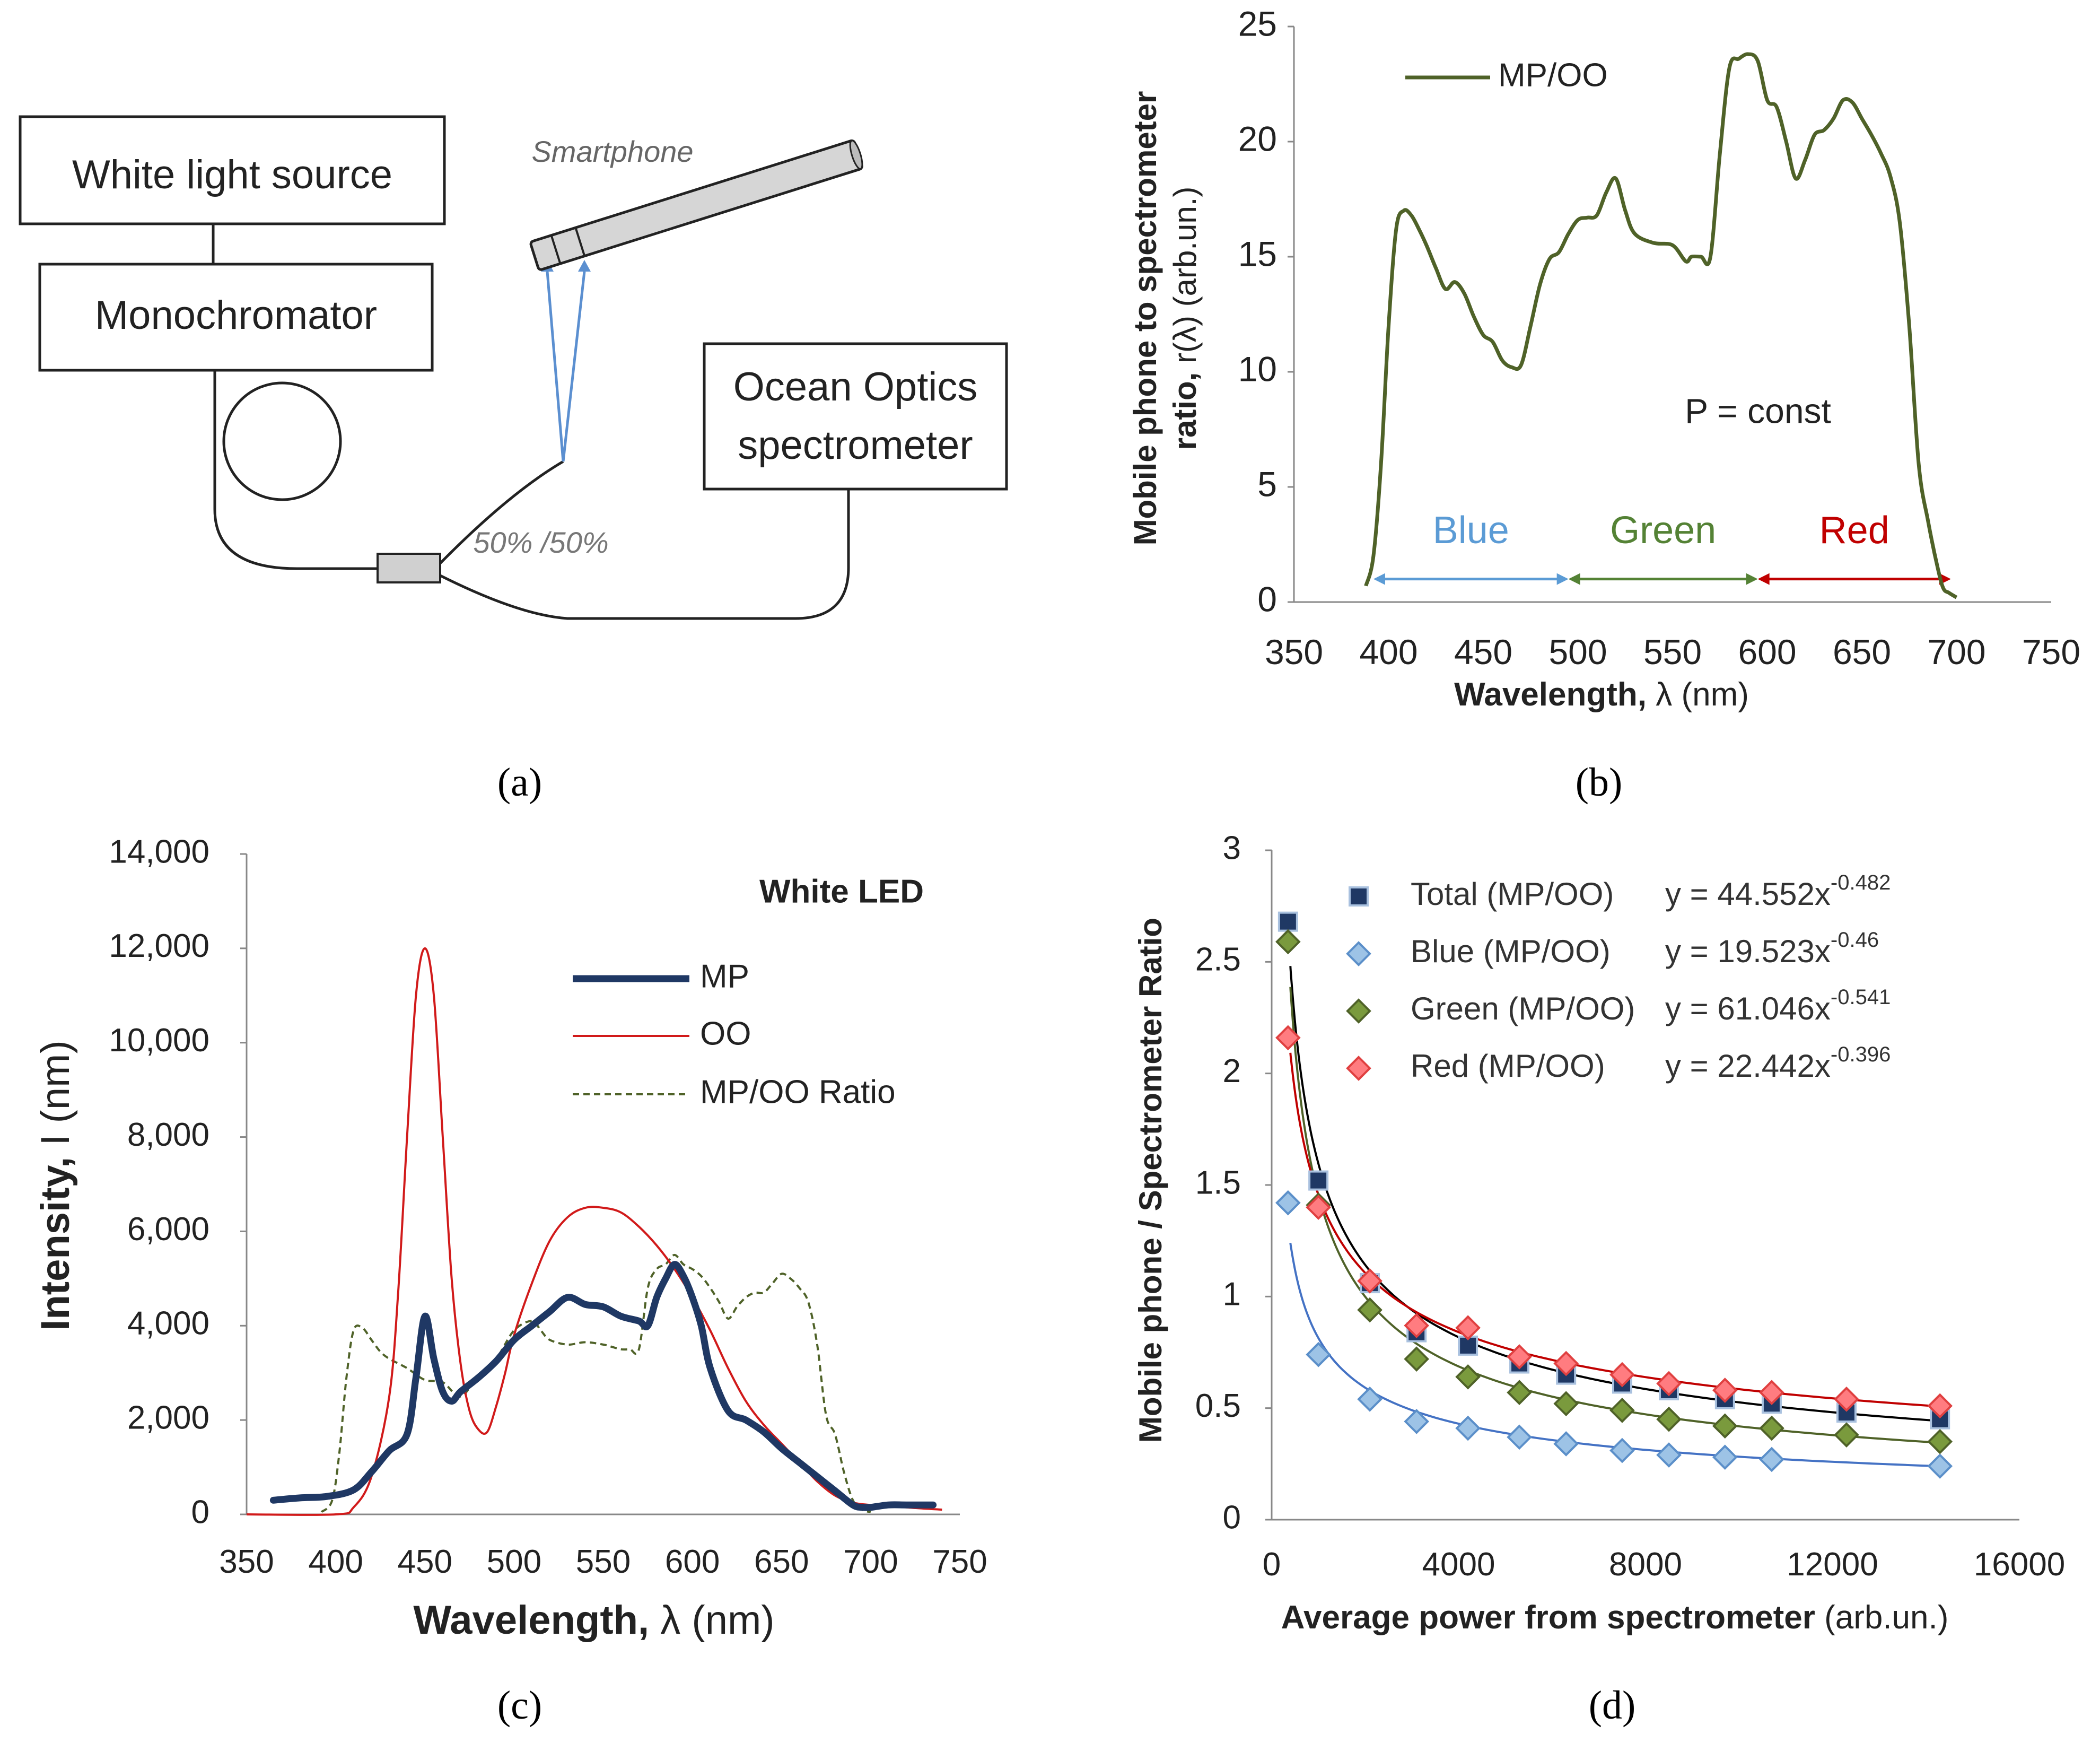  I want to click on x-tick-labels: 350 400 450 500 550 600 650 700 750, so click(1672, 652).